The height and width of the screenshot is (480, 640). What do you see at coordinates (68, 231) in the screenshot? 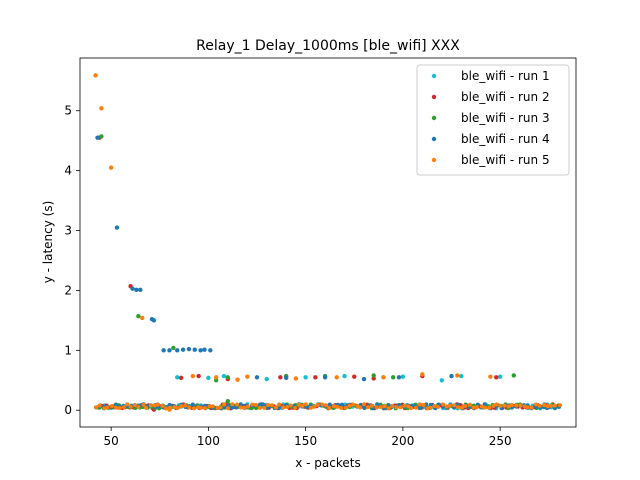
I see `y-tick-label: 3` at bounding box center [68, 231].